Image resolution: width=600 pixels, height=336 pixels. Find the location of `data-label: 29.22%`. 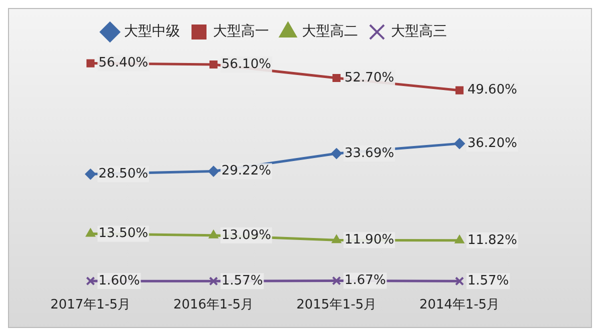

data-label: 29.22% is located at coordinates (247, 171).